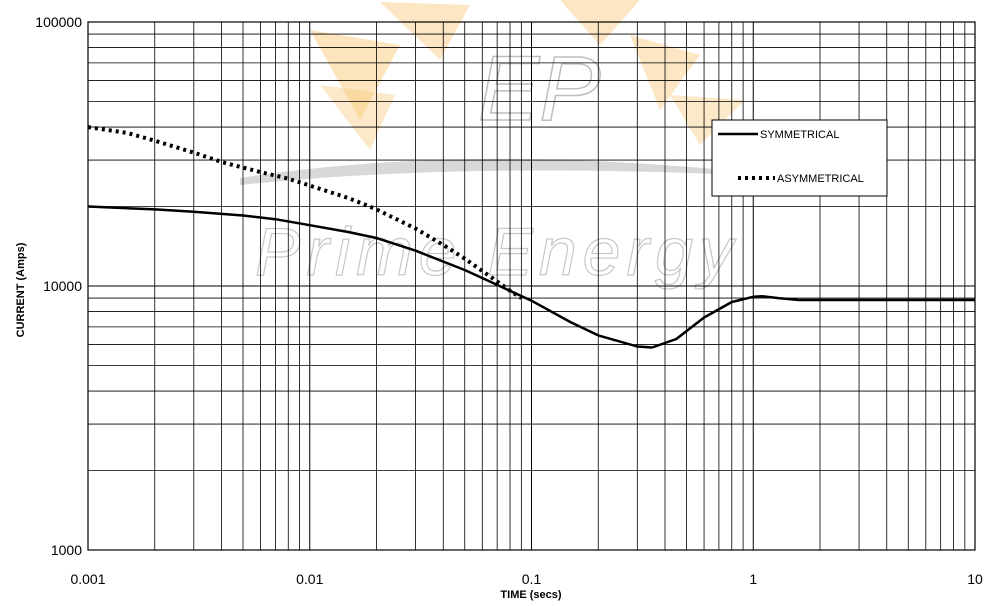  I want to click on x-tick-label: 10, so click(975, 579).